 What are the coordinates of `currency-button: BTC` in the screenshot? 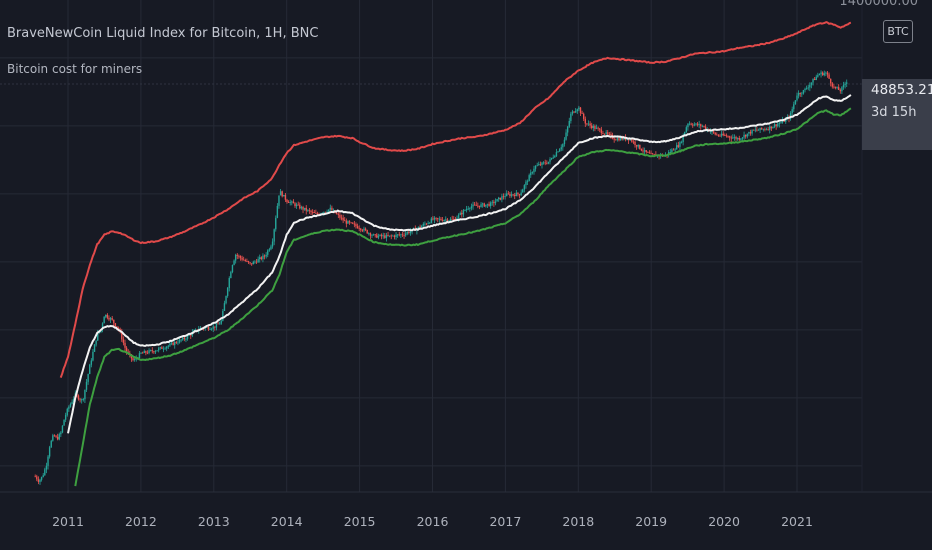 It's located at (898, 31).